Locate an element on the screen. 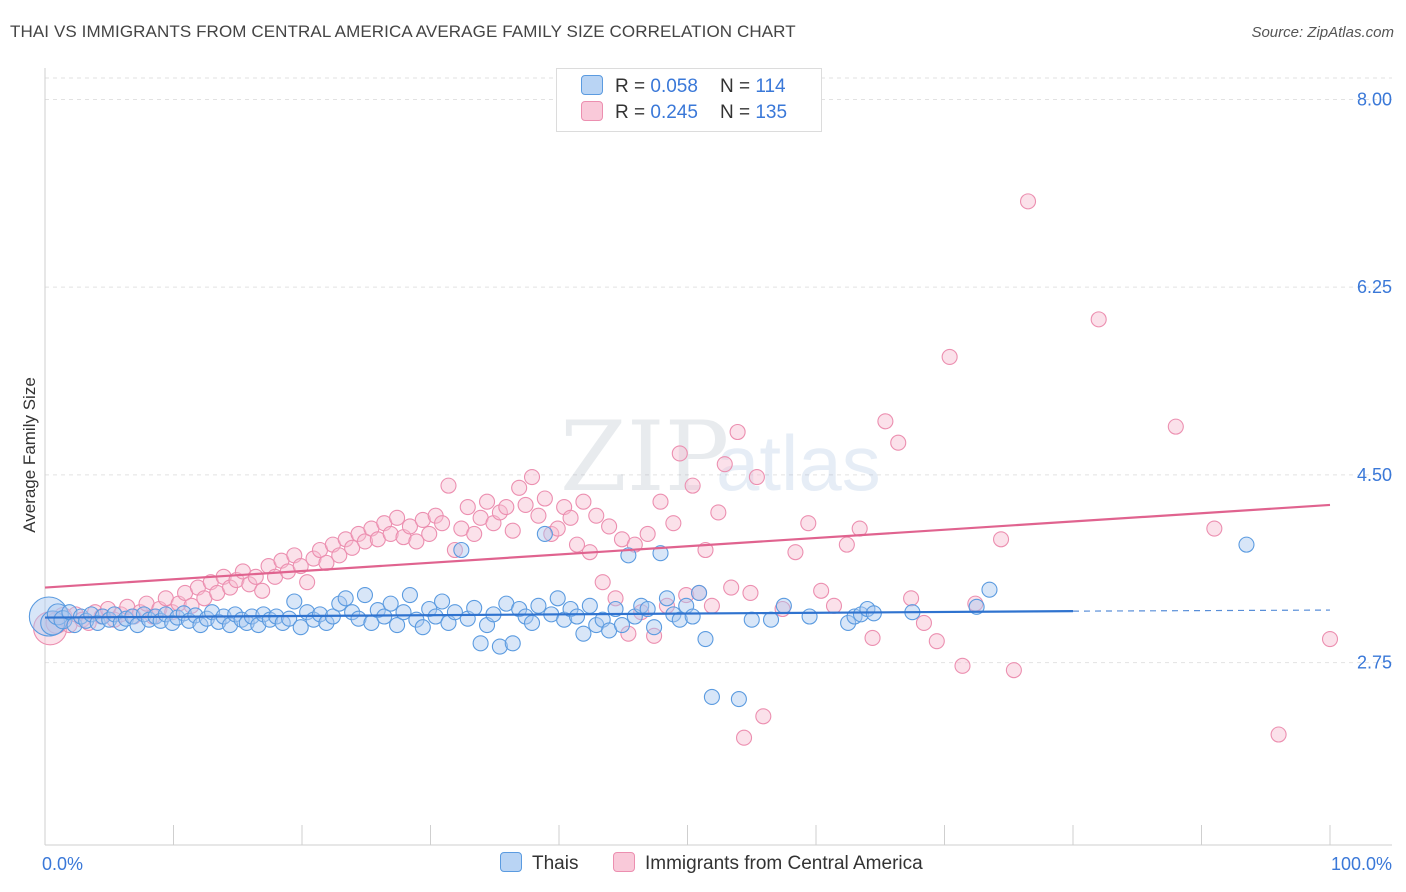  source-label: Source: ZipAtlas.com is located at coordinates (1322, 32).